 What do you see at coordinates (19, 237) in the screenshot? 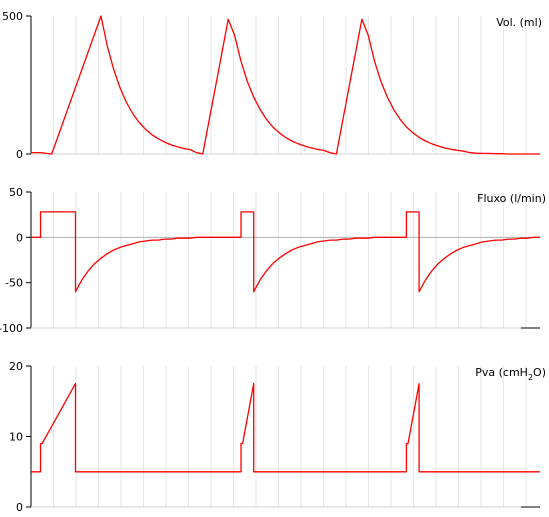
I see `flow-y-tick-label-2: 0` at bounding box center [19, 237].